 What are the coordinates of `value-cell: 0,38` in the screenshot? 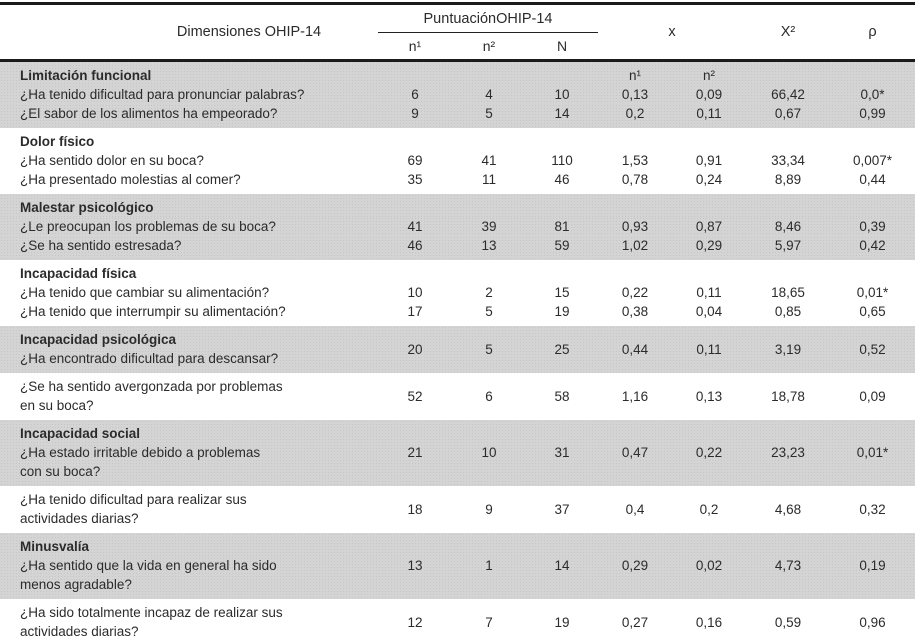 It's located at (635, 311).